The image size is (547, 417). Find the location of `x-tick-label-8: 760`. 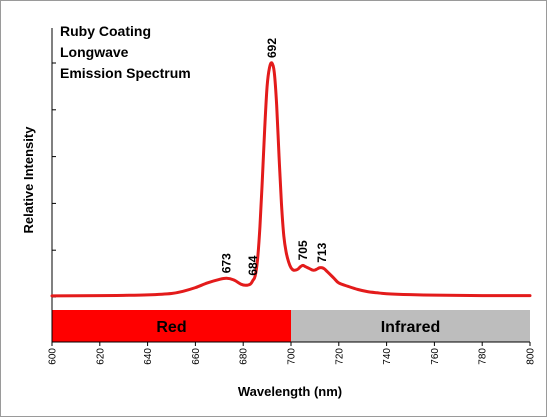

x-tick-label-8: 760 is located at coordinates (435, 356).